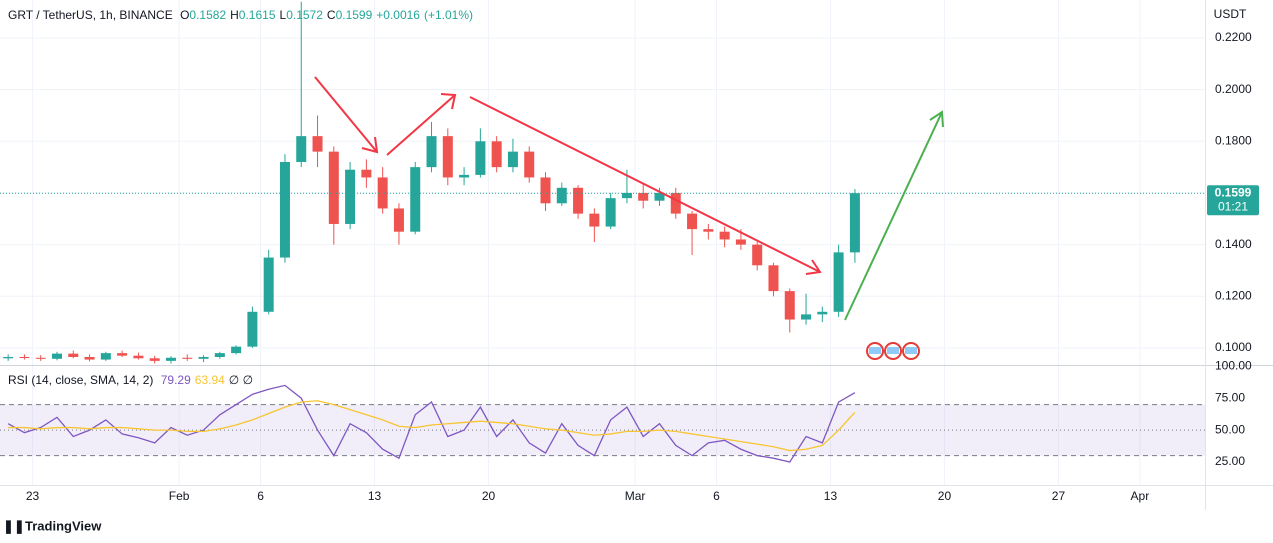 Image resolution: width=1273 pixels, height=543 pixels. I want to click on ohlc-value: 0.1615, so click(257, 15).